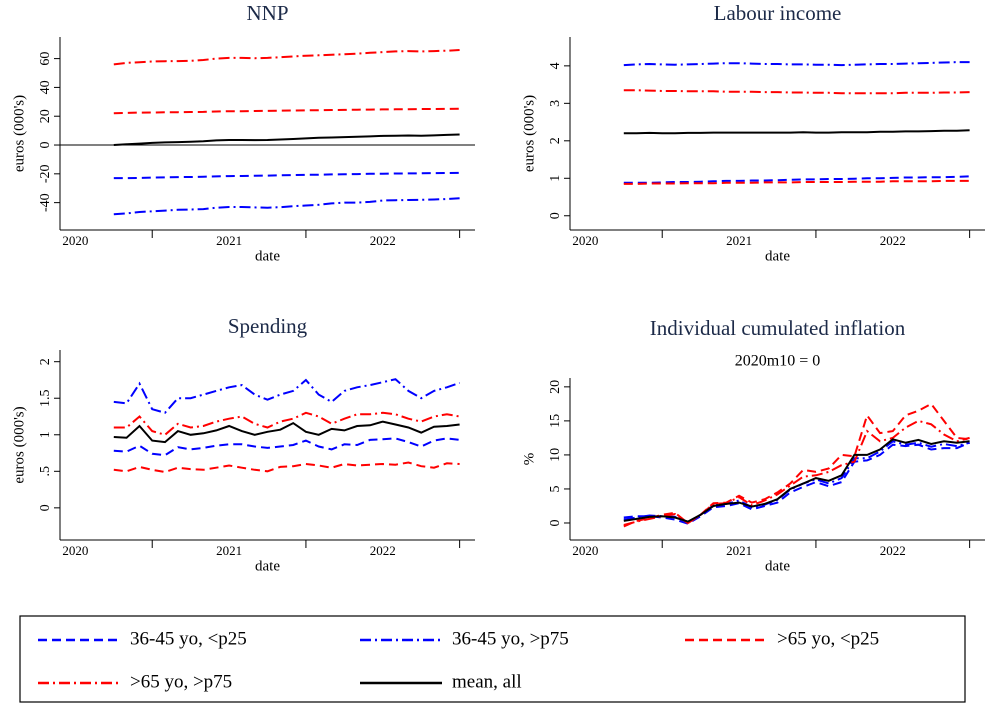 The height and width of the screenshot is (709, 985). I want to click on chart-subtitle: 2020m10 = 0, so click(777, 361).